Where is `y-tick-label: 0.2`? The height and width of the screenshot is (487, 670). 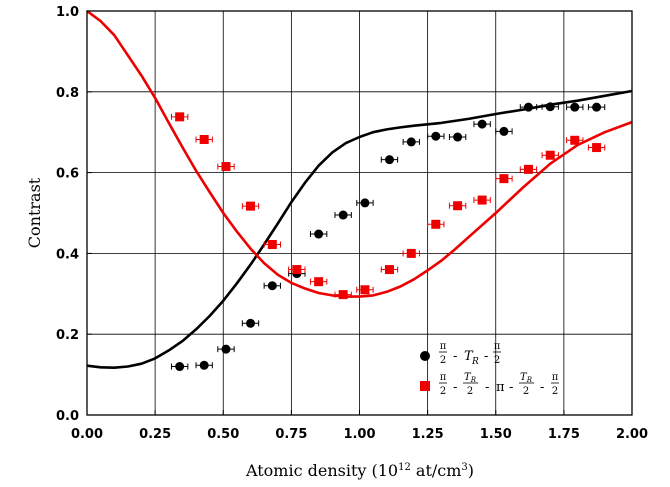
y-tick-label: 0.2 is located at coordinates (67, 335).